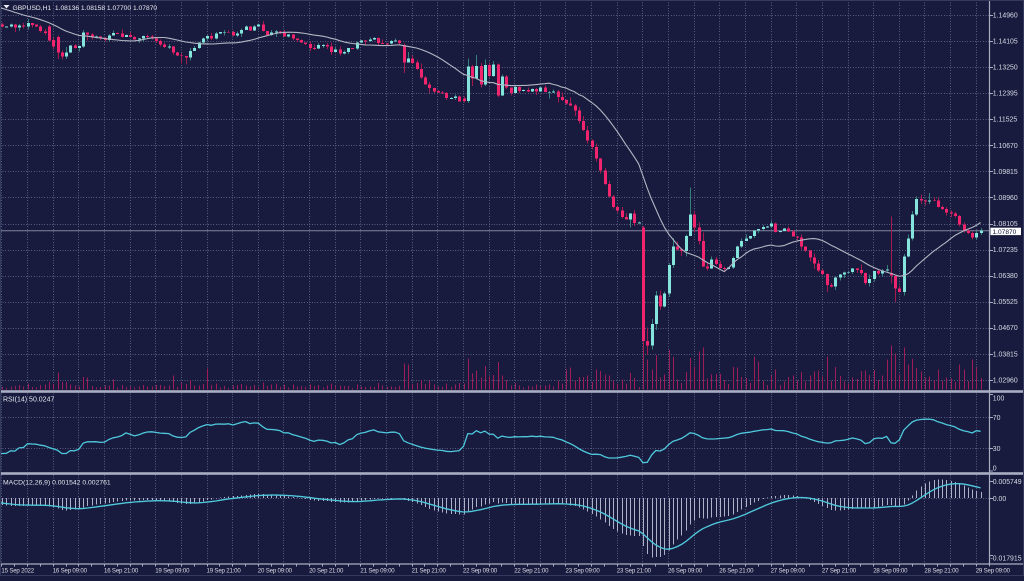  Describe the element at coordinates (1005, 328) in the screenshot. I see `svg-text: 1.04670` at that location.